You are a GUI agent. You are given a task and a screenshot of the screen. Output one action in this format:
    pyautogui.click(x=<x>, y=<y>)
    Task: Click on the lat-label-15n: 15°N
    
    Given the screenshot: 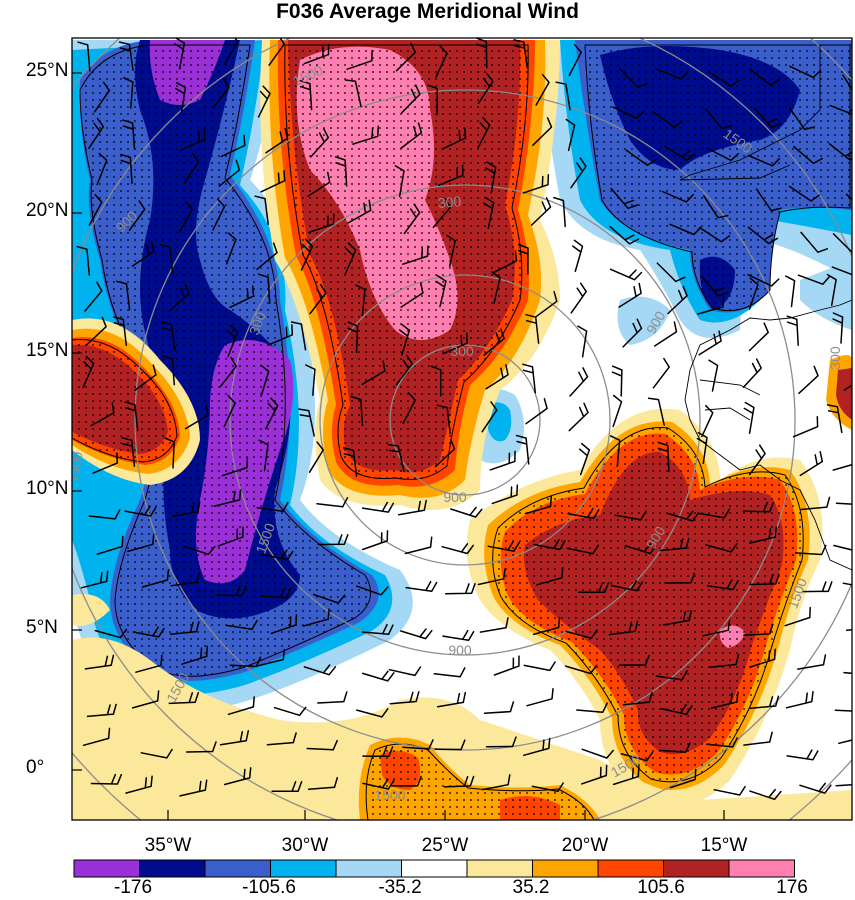 What is the action you would take?
    pyautogui.click(x=47, y=350)
    